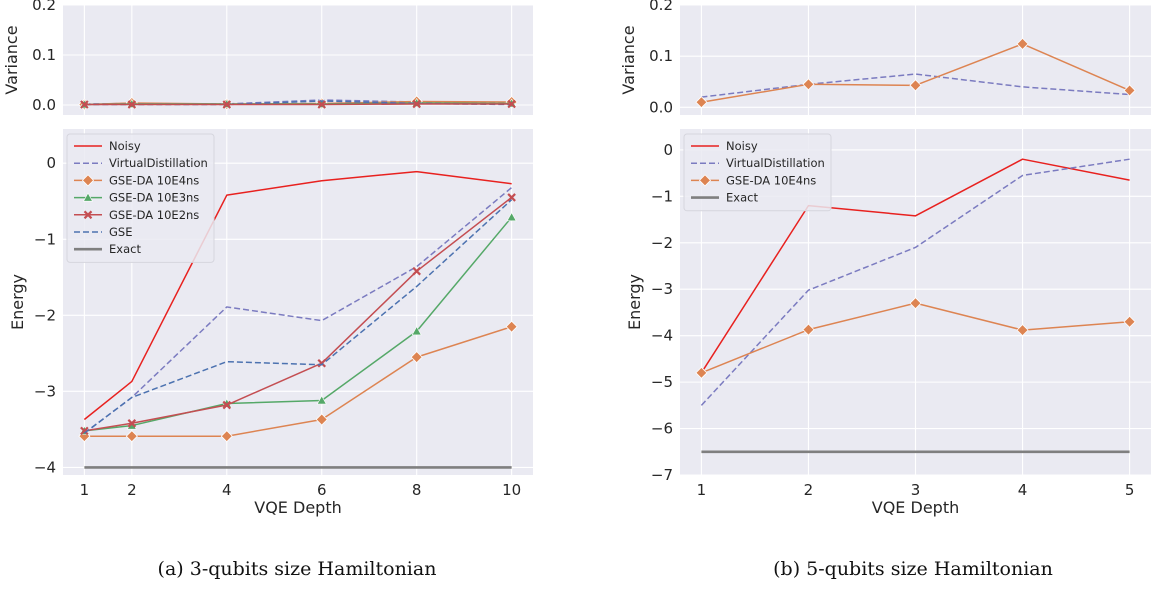 This screenshot has width=1151, height=590. Describe the element at coordinates (915, 266) in the screenshot. I see `series-line-noisy` at that location.